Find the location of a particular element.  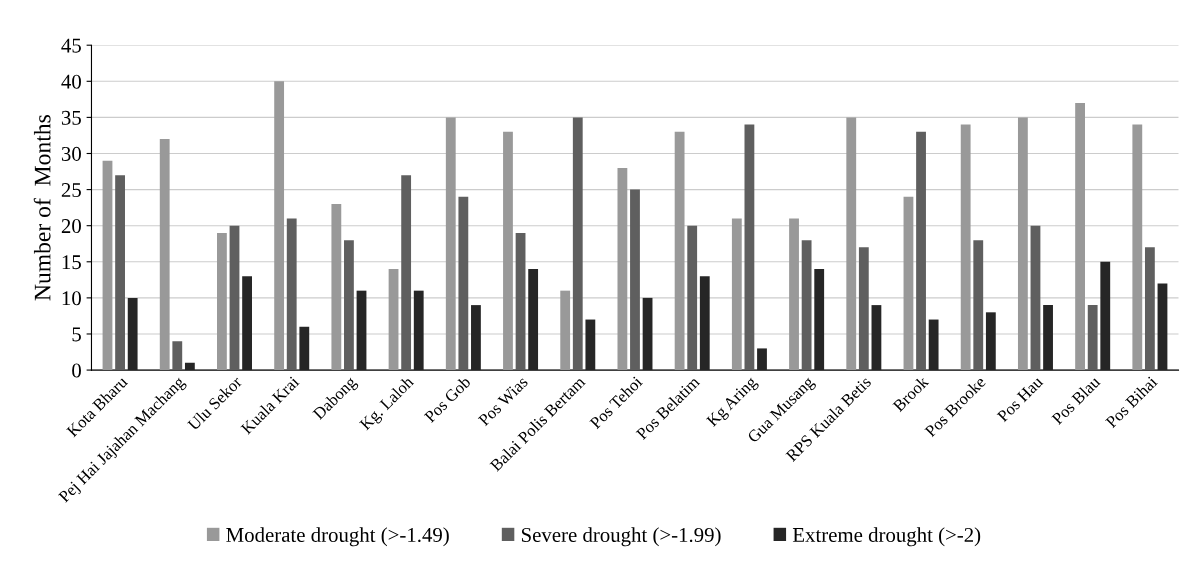

y-tick-label: 15 is located at coordinates (71, 262).